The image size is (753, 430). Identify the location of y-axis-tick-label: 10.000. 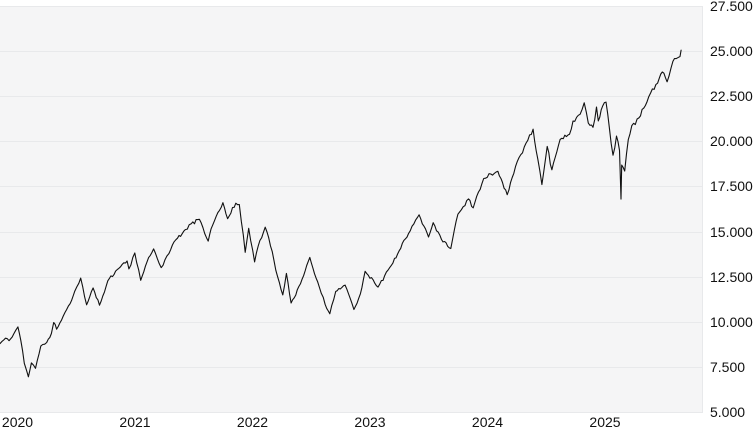
(731, 322).